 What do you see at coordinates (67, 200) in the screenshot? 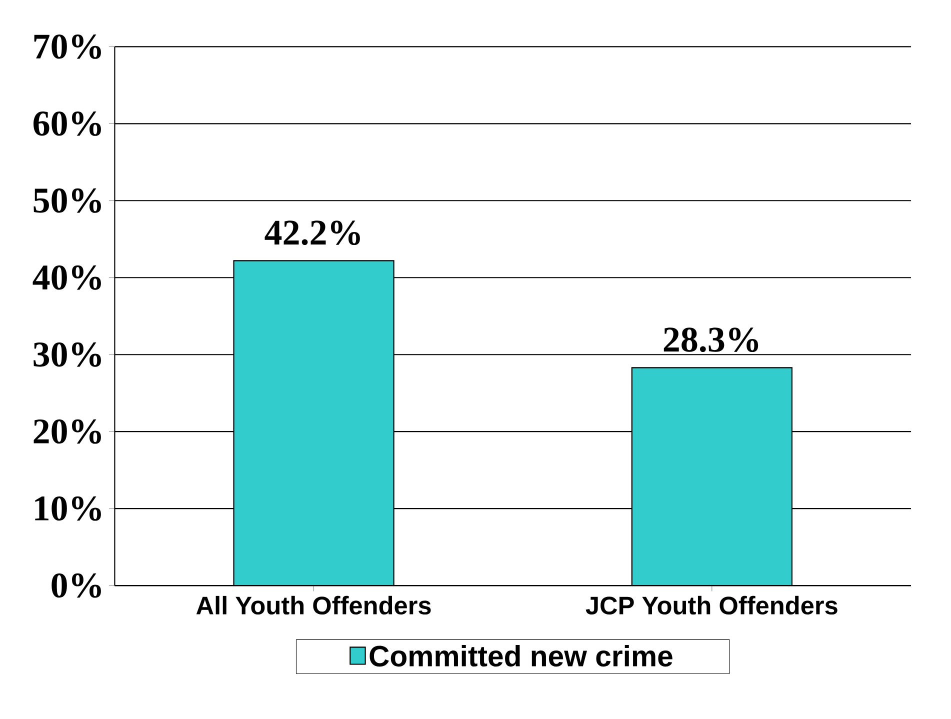
I see `y-tick-label: 50%` at bounding box center [67, 200].